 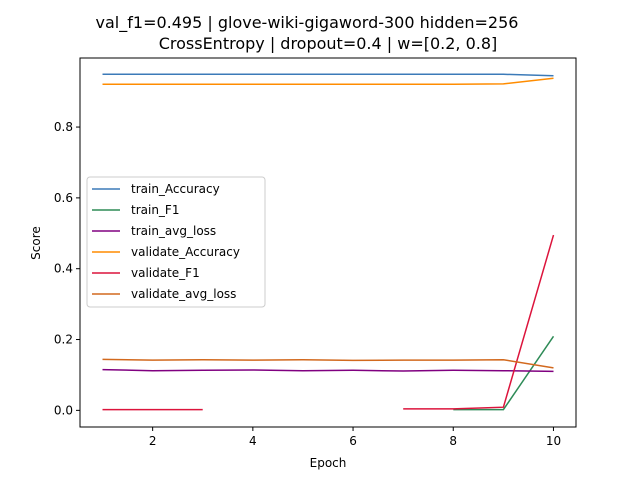 I want to click on series-line-train-F1, so click(x=504, y=373).